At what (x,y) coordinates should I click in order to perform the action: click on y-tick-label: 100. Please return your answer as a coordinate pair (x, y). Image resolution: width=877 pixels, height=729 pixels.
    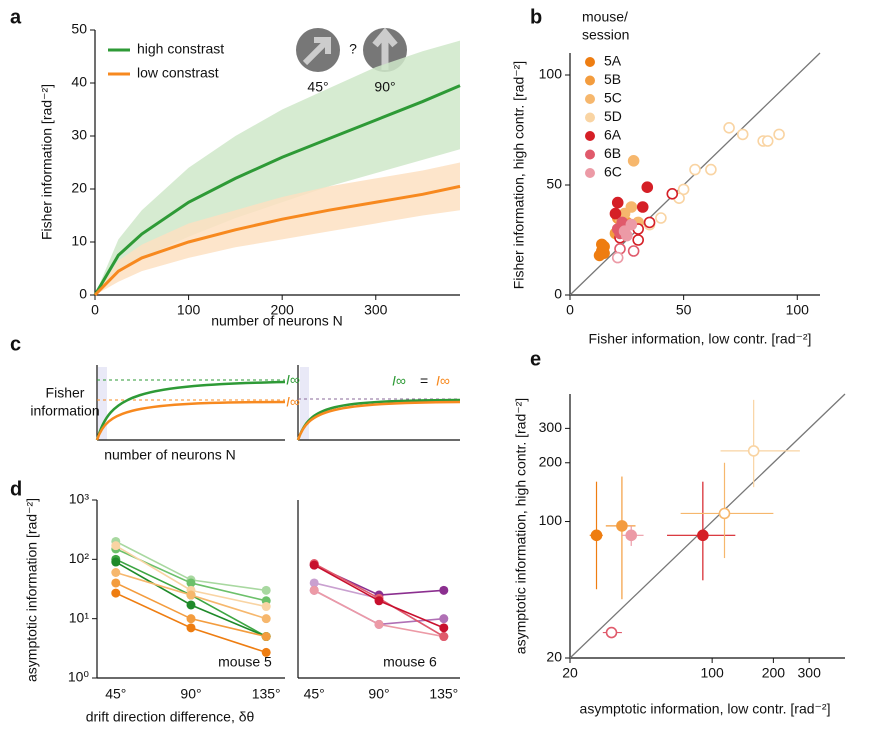
    Looking at the image, I should click on (551, 520).